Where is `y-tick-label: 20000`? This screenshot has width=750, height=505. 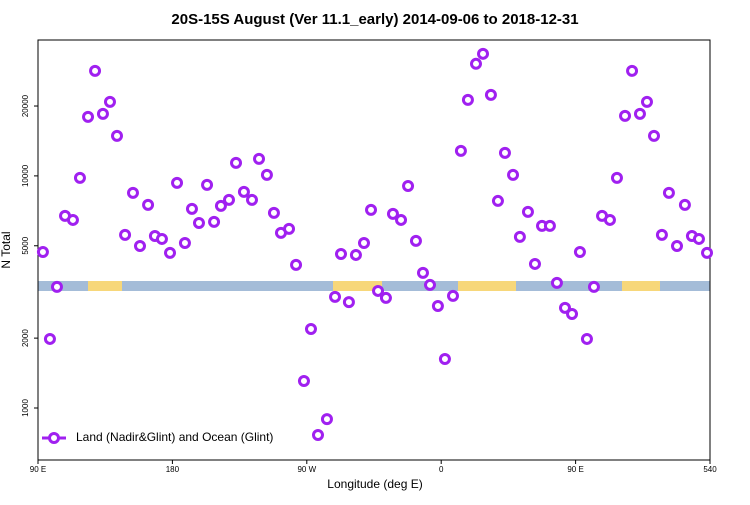 y-tick-label: 20000 is located at coordinates (25, 105).